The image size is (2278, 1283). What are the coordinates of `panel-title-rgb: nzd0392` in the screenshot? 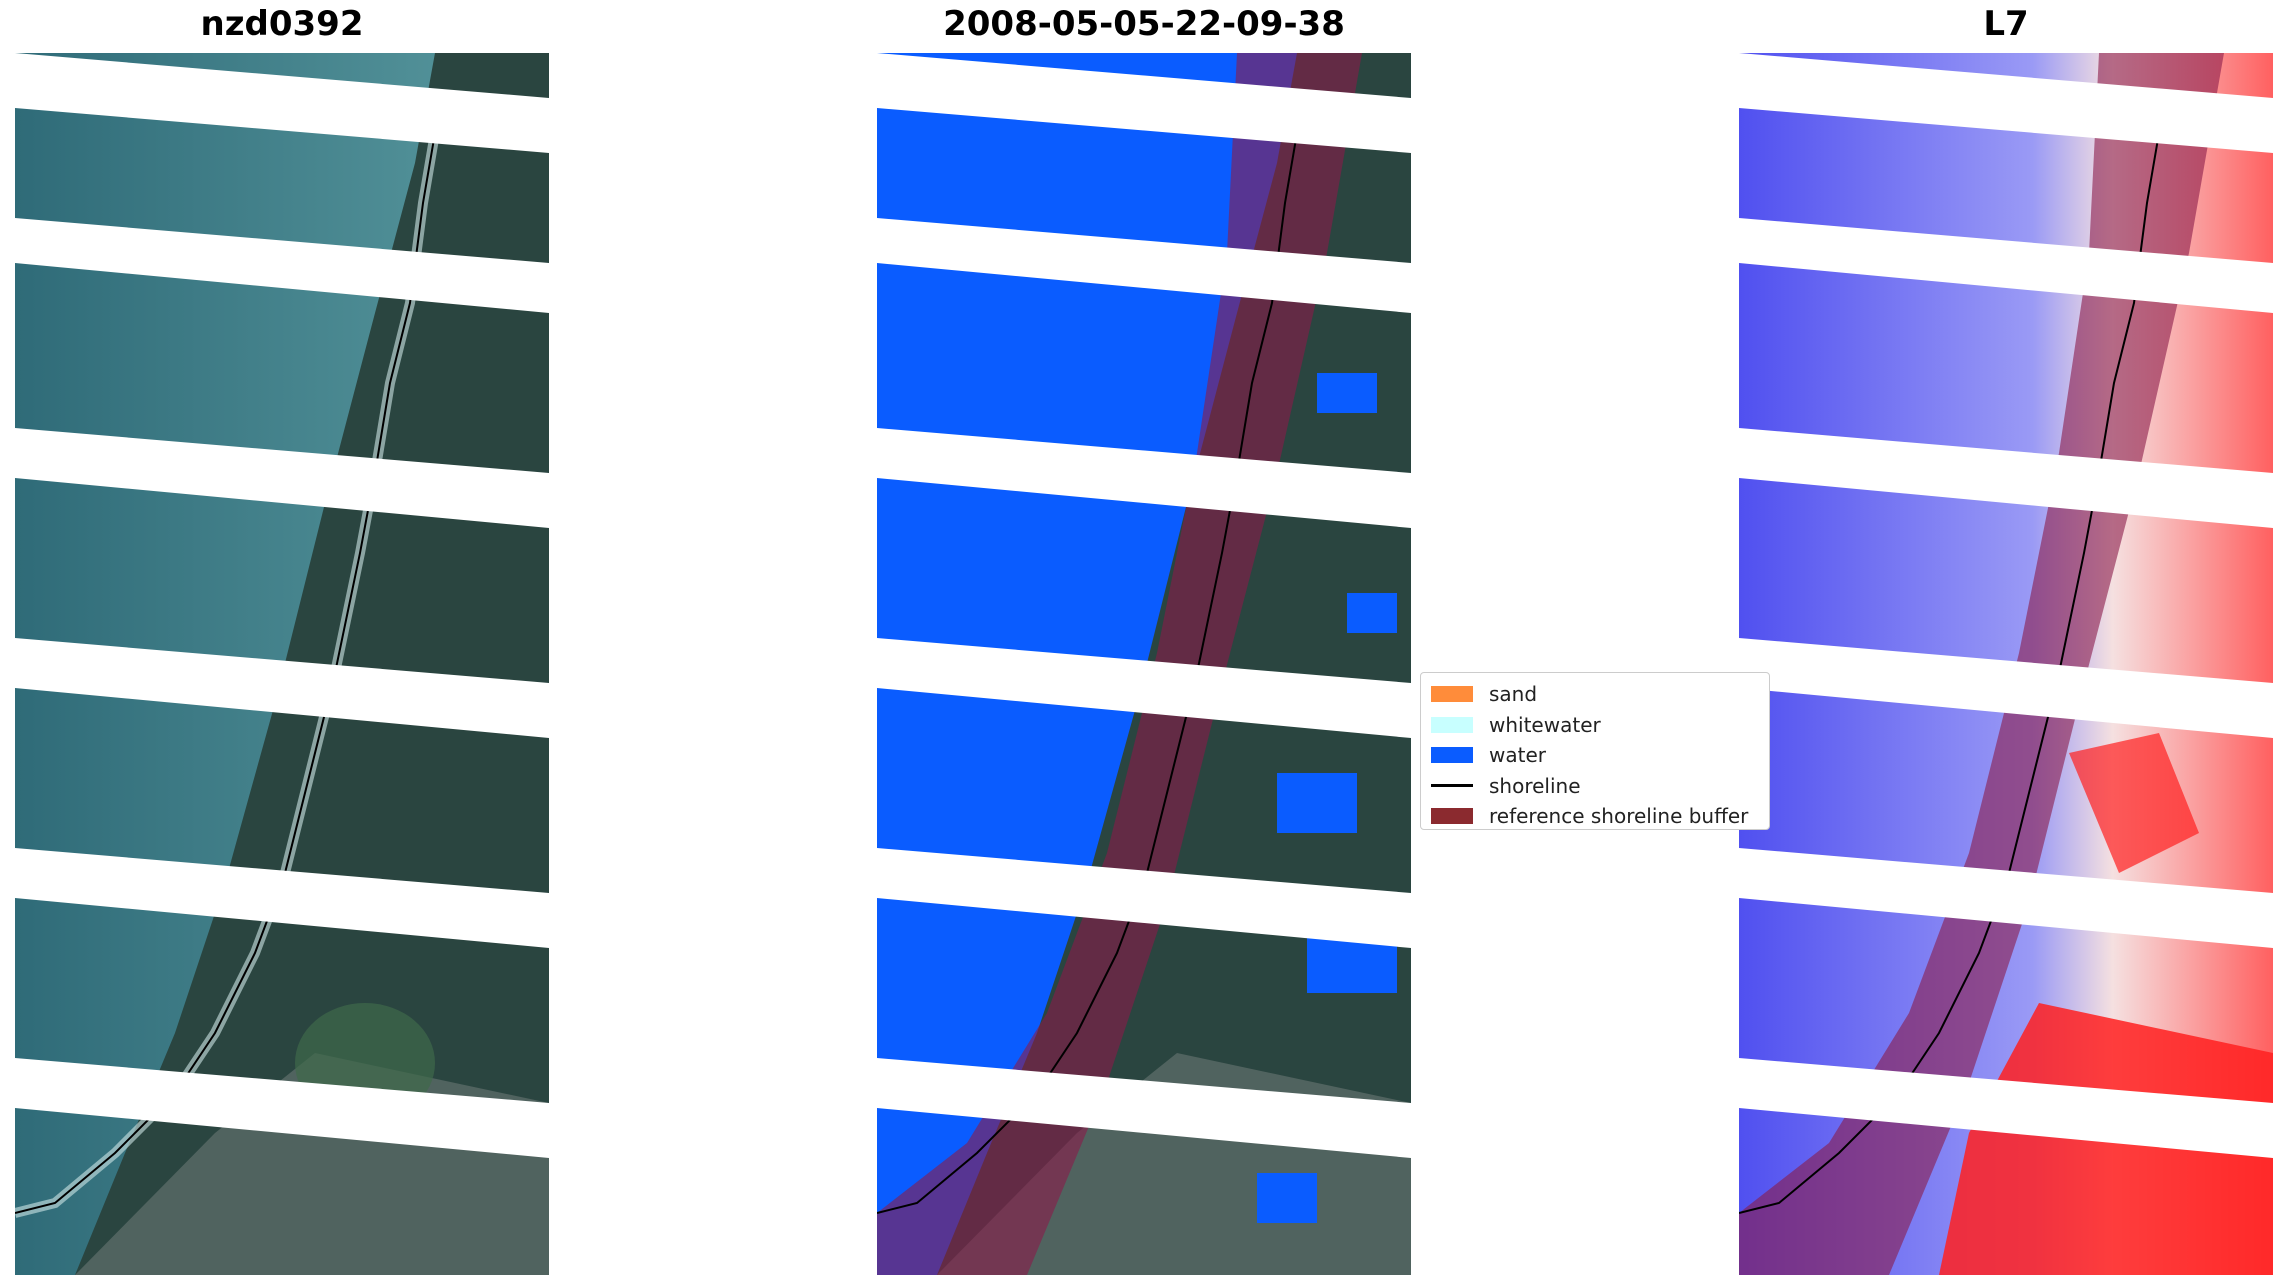 It's located at (282, 24).